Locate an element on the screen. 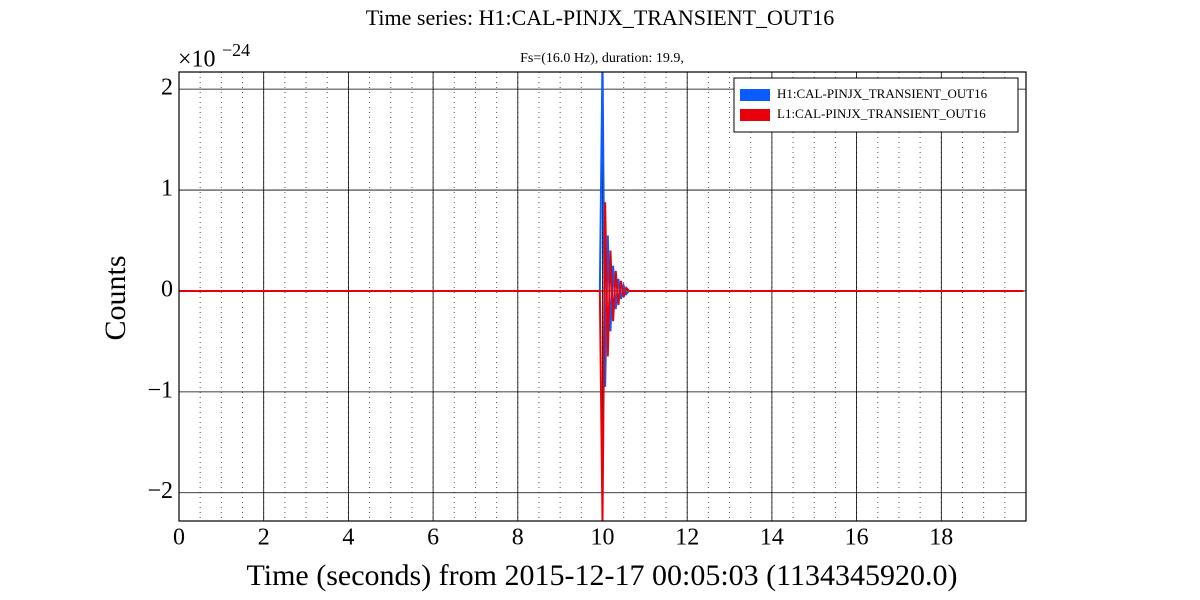 The width and height of the screenshot is (1200, 600). x-tick-label: 6 is located at coordinates (433, 538).